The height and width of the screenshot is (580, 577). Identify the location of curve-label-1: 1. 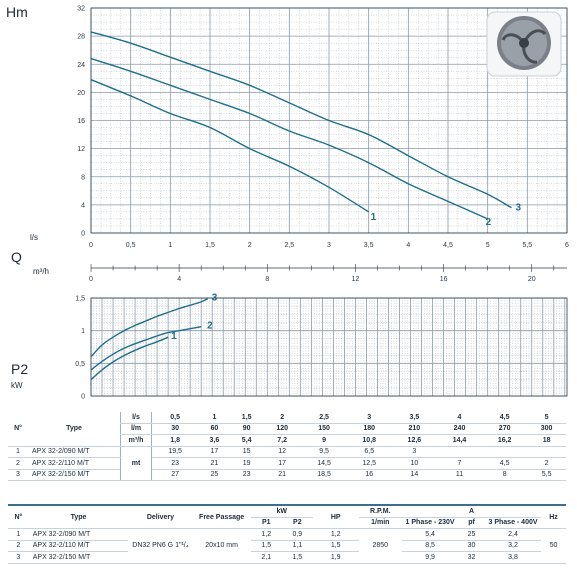
(374, 217).